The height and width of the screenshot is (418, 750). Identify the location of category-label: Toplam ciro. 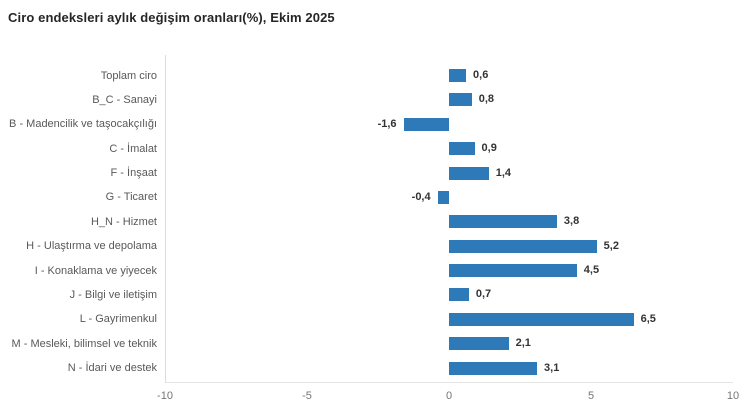
(128, 75).